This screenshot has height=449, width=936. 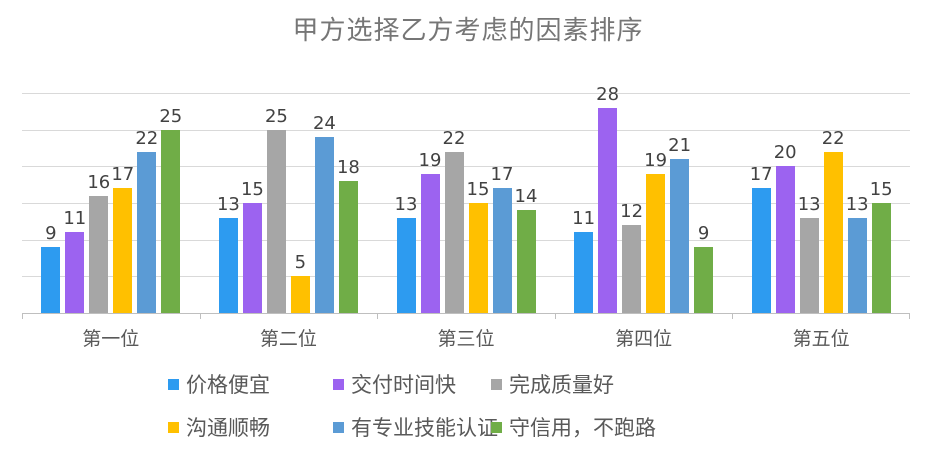 What do you see at coordinates (857, 265) in the screenshot?
I see `bar-第五位-有专业技能认证` at bounding box center [857, 265].